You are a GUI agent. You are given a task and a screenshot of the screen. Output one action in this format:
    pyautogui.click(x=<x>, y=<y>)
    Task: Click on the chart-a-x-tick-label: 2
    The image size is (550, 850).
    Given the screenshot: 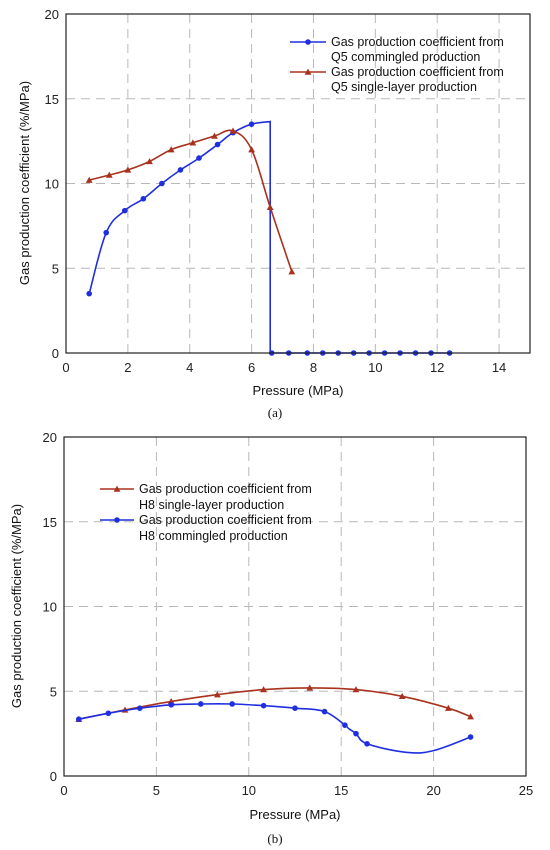 What is the action you would take?
    pyautogui.click(x=127, y=367)
    